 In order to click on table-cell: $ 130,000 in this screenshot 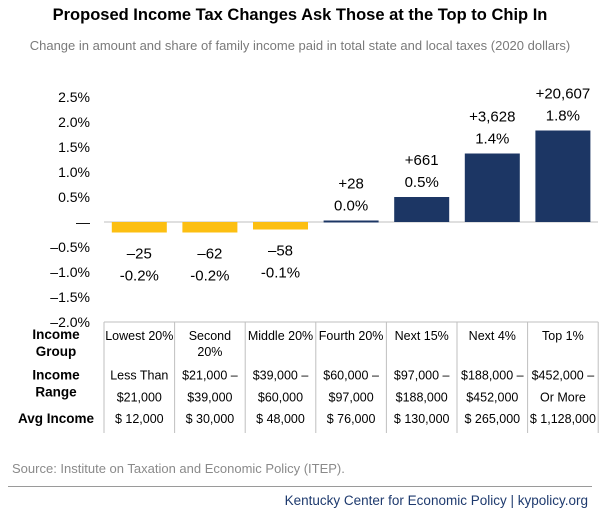, I will do `click(422, 419)`.